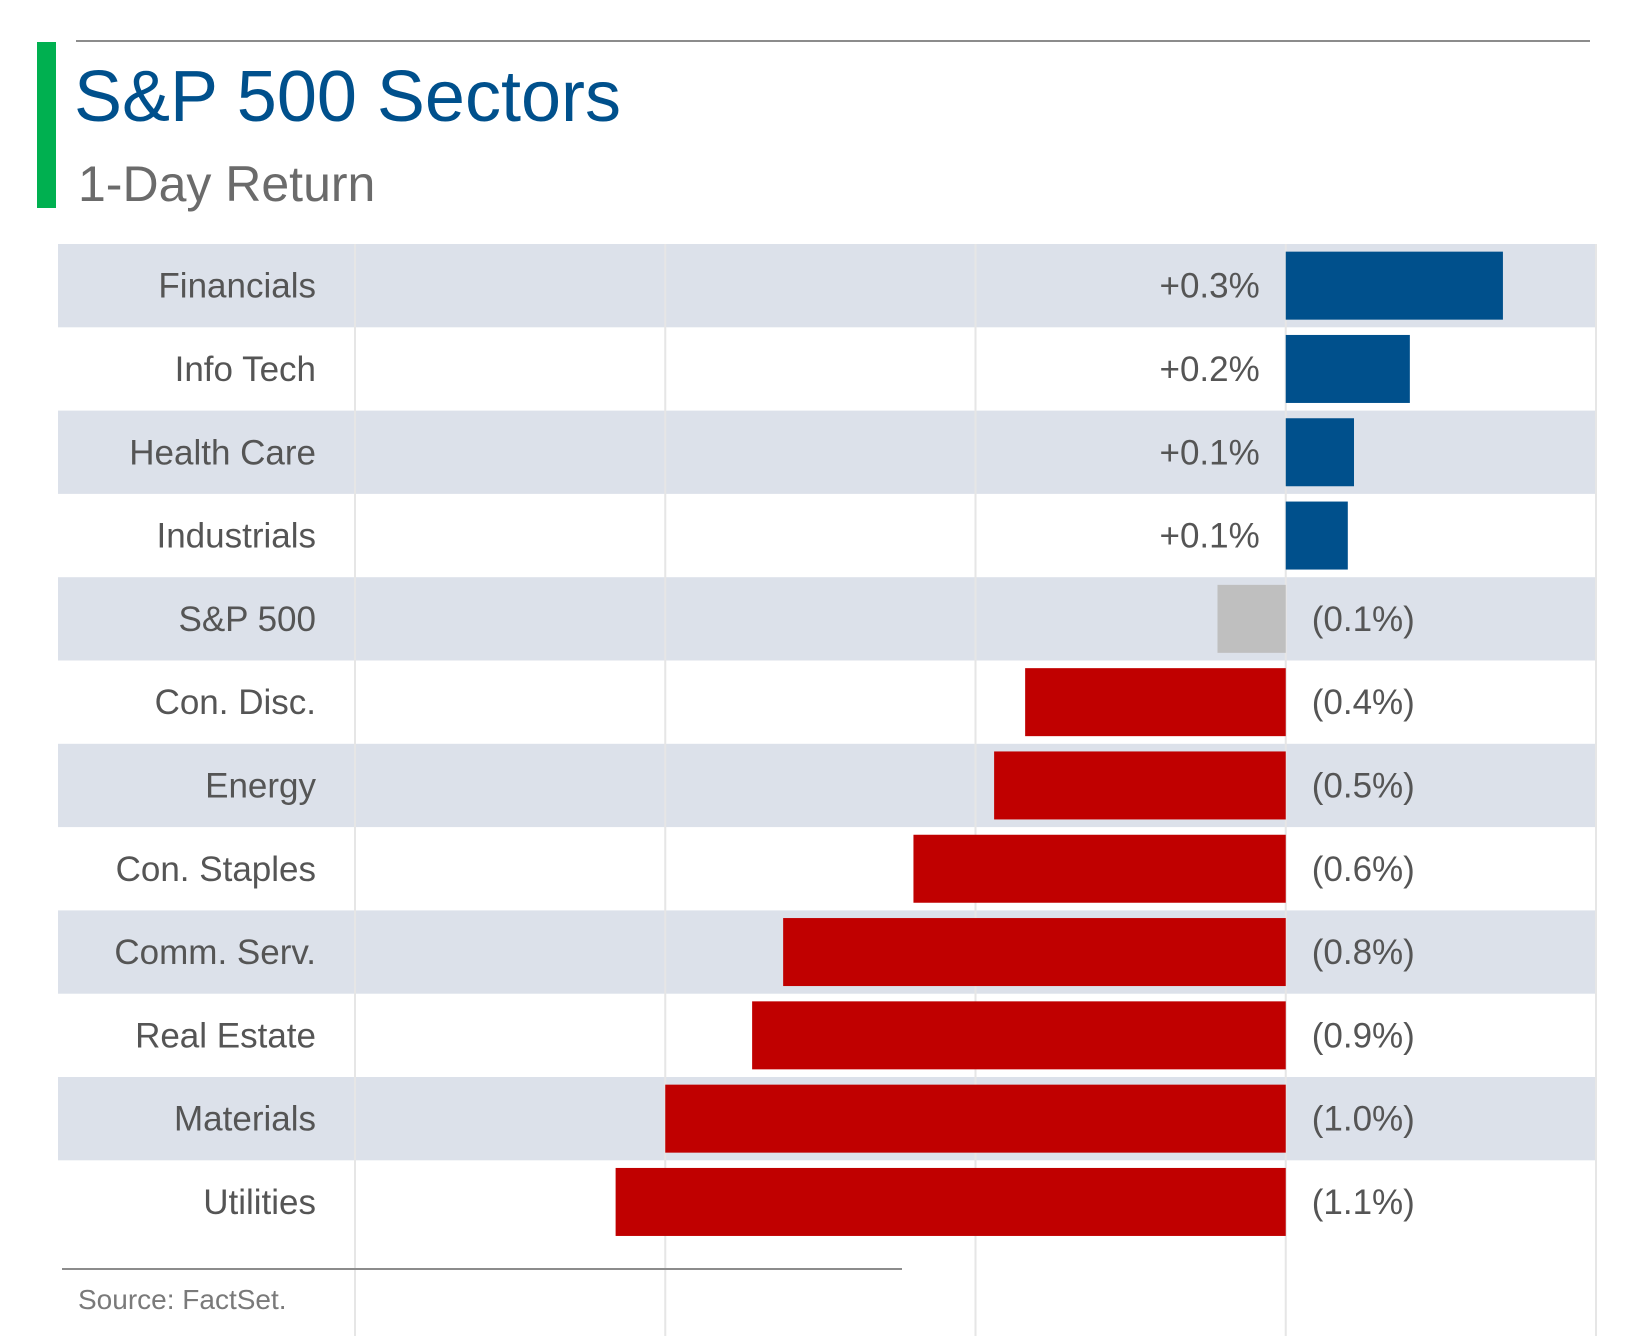 This screenshot has height=1336, width=1630. Describe the element at coordinates (1363, 1119) in the screenshot. I see `data-label: (1.0%)` at that location.